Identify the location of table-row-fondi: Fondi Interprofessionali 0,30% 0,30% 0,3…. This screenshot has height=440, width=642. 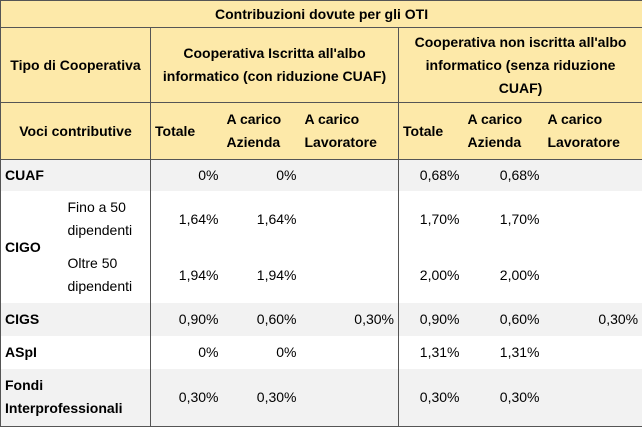
(321, 397).